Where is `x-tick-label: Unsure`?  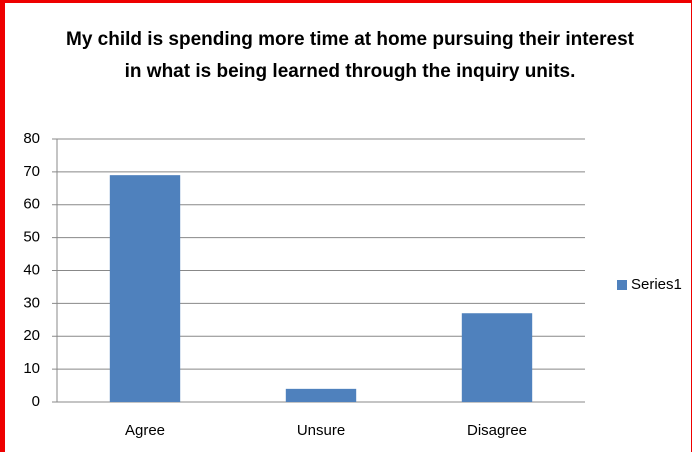
x-tick-label: Unsure is located at coordinates (321, 430).